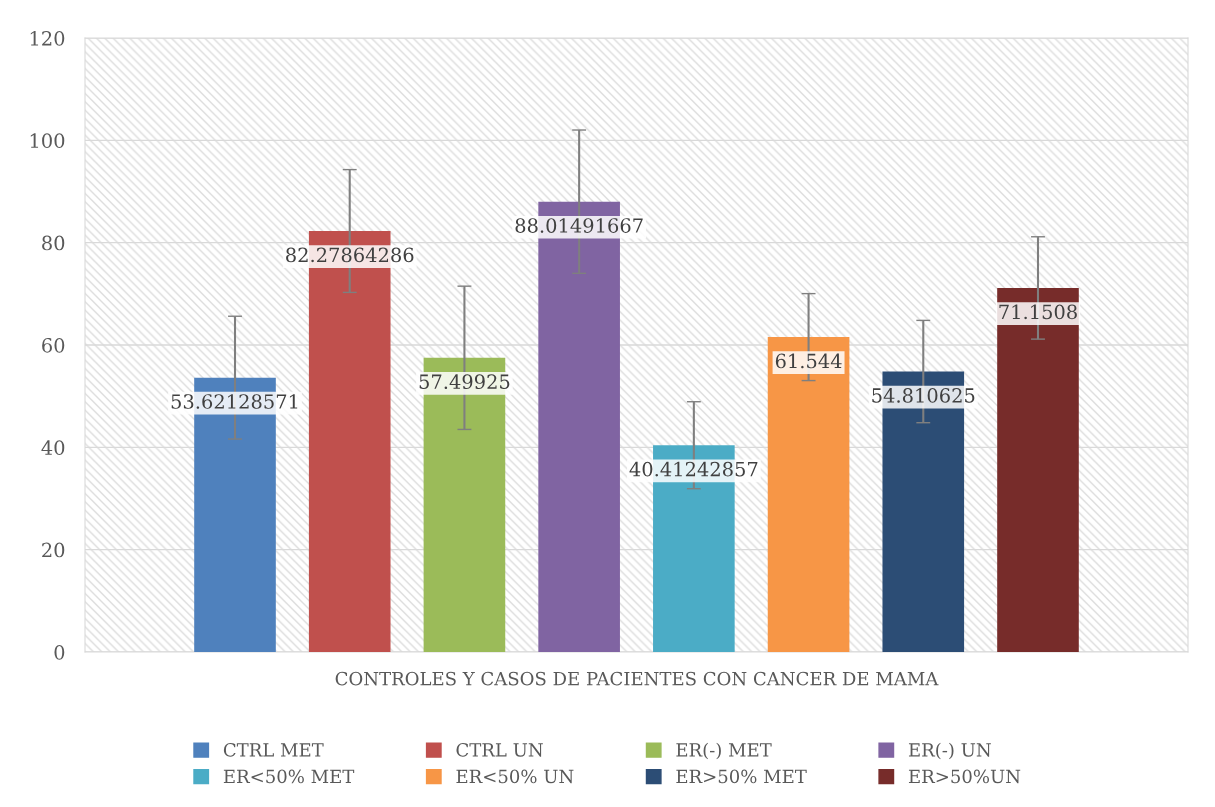 The height and width of the screenshot is (807, 1215). What do you see at coordinates (53, 345) in the screenshot?
I see `y-tick-label: 60` at bounding box center [53, 345].